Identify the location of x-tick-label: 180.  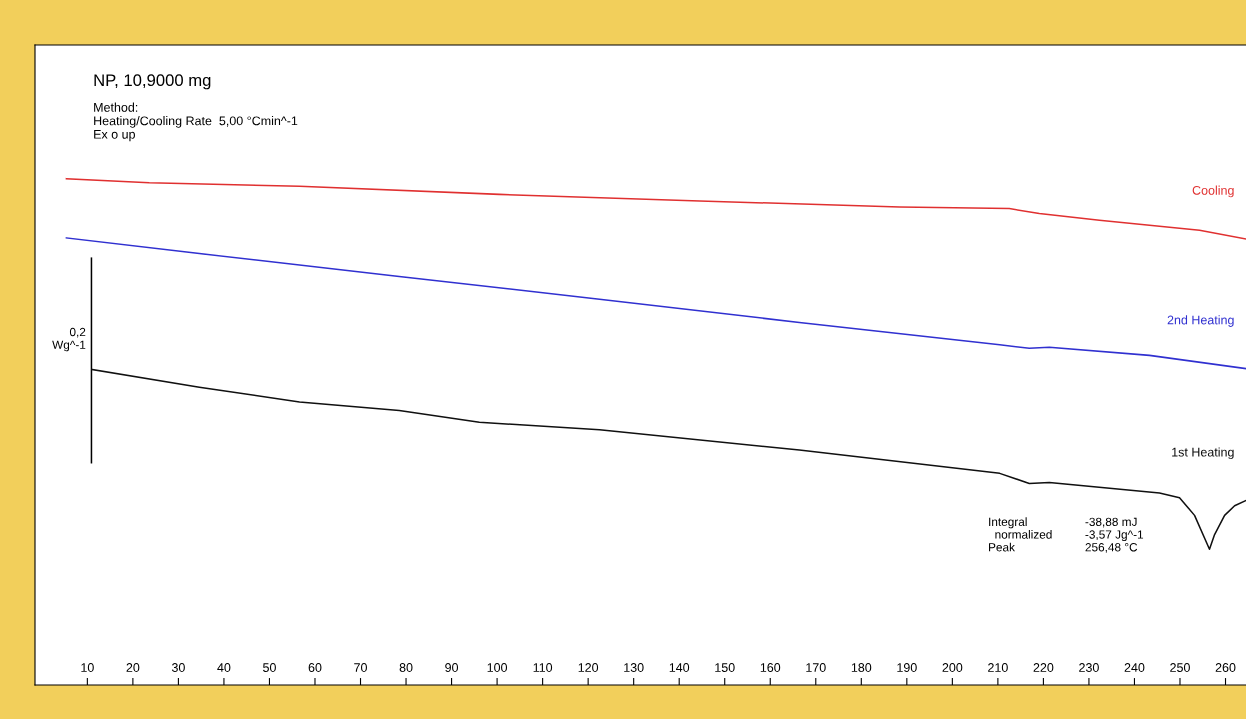
(861, 667).